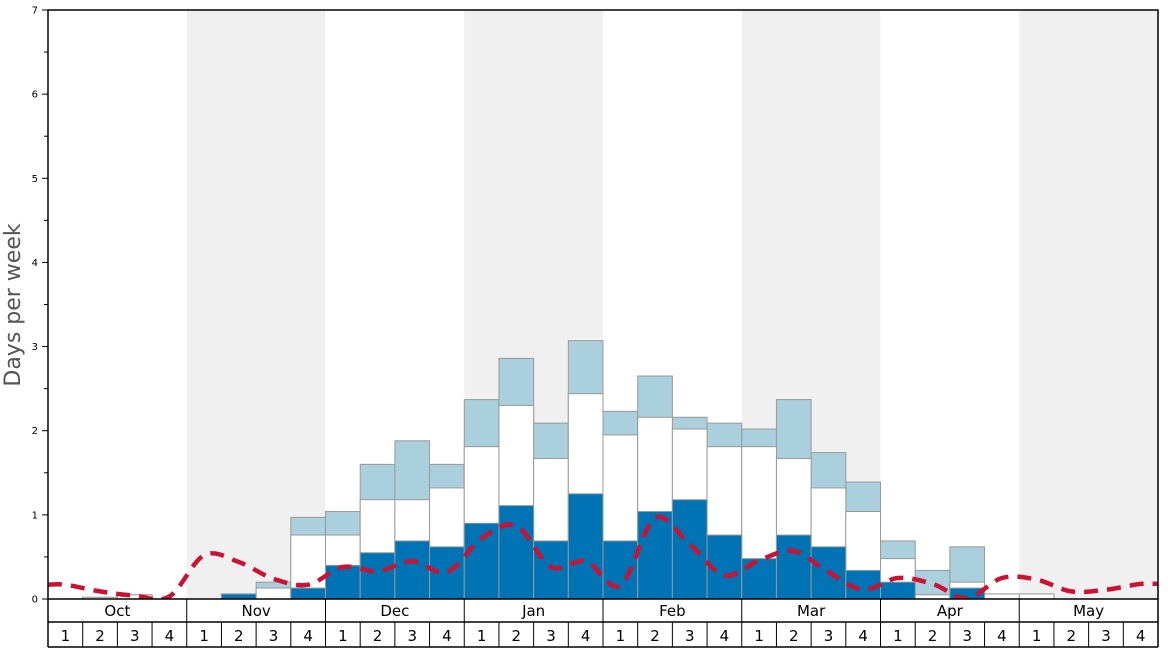 This screenshot has height=648, width=1168. Describe the element at coordinates (40, 306) in the screenshot. I see `y-axis: 0 1 2 3 4 5 6 7` at that location.